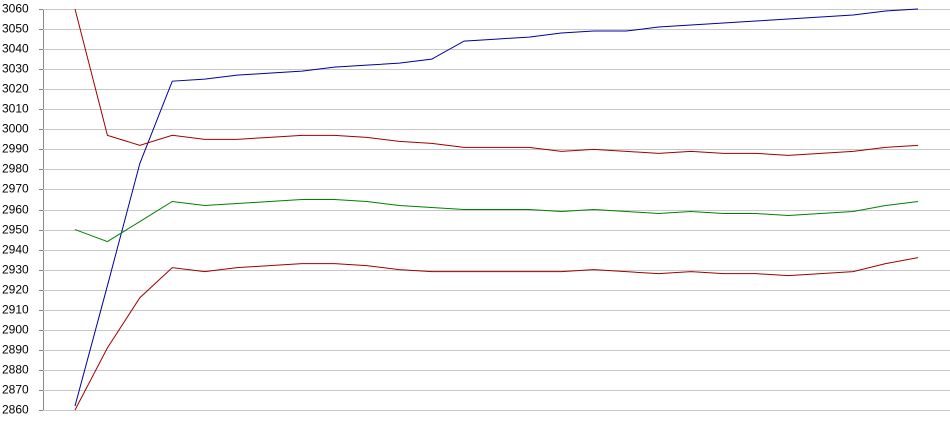 Image resolution: width=950 pixels, height=435 pixels. What do you see at coordinates (15, 270) in the screenshot?
I see `y-tick-label: 2930` at bounding box center [15, 270].